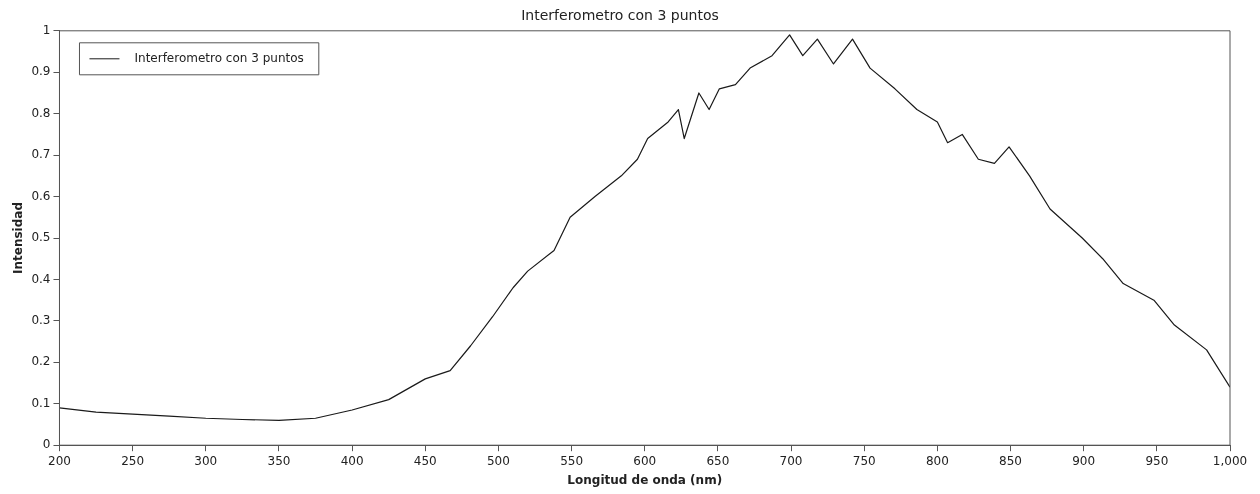  I want to click on y-tick-label: 0.4, so click(41, 278).